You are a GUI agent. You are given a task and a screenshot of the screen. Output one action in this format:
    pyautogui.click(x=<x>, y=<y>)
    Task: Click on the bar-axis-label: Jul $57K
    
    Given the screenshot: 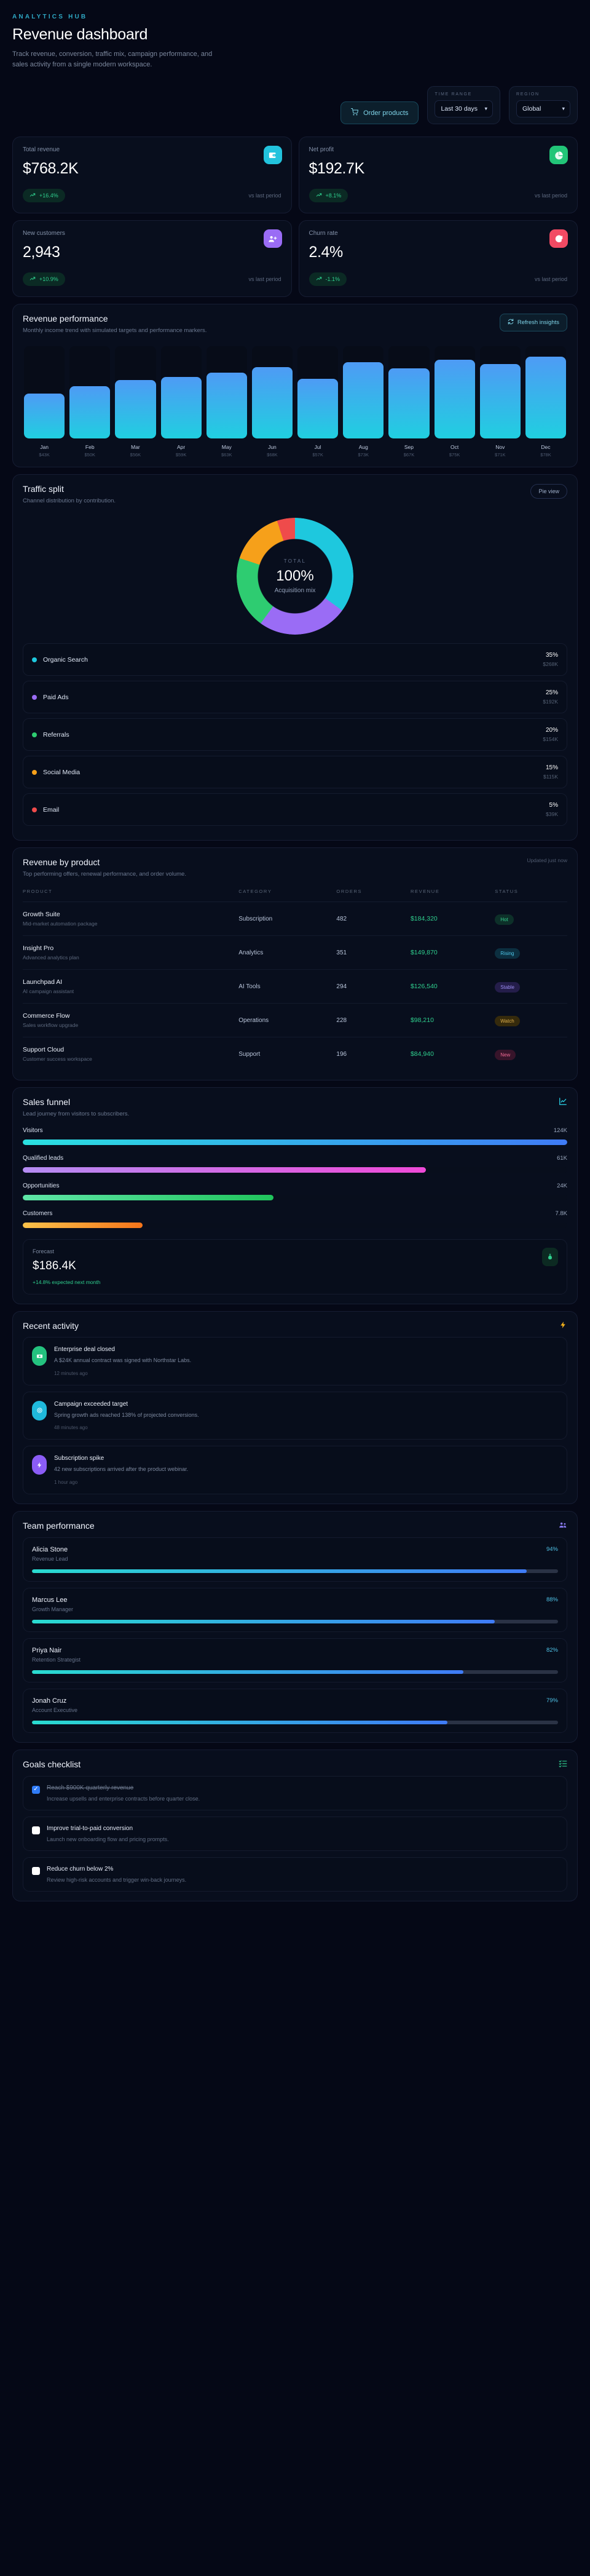 What is the action you would take?
    pyautogui.click(x=317, y=451)
    